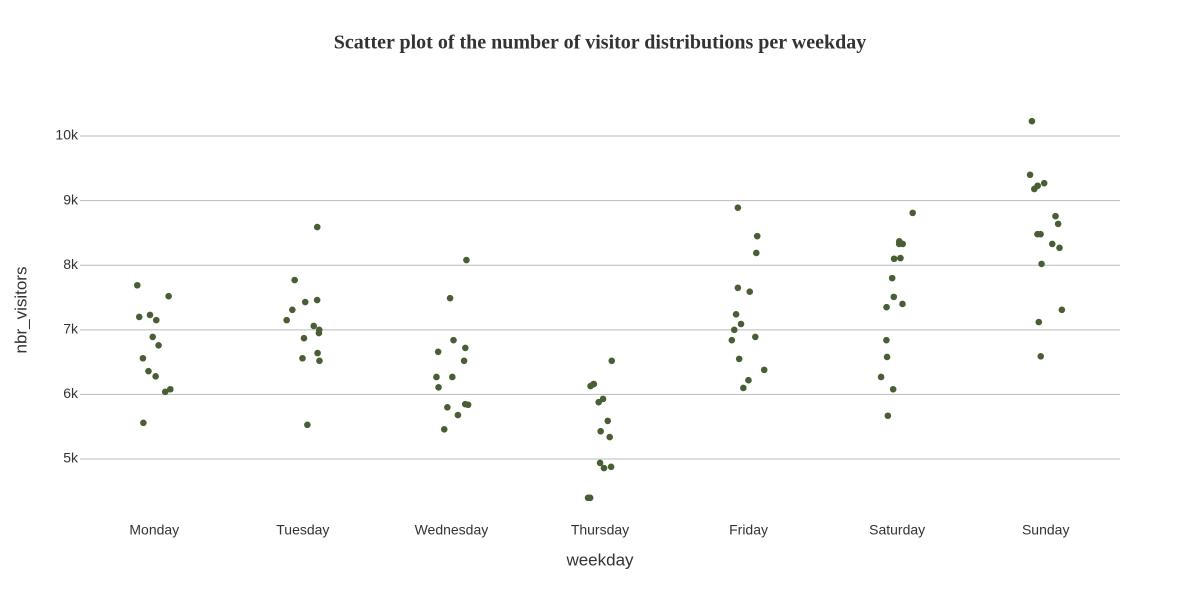 The height and width of the screenshot is (600, 1200). I want to click on x-tick-label: Monday, so click(154, 530).